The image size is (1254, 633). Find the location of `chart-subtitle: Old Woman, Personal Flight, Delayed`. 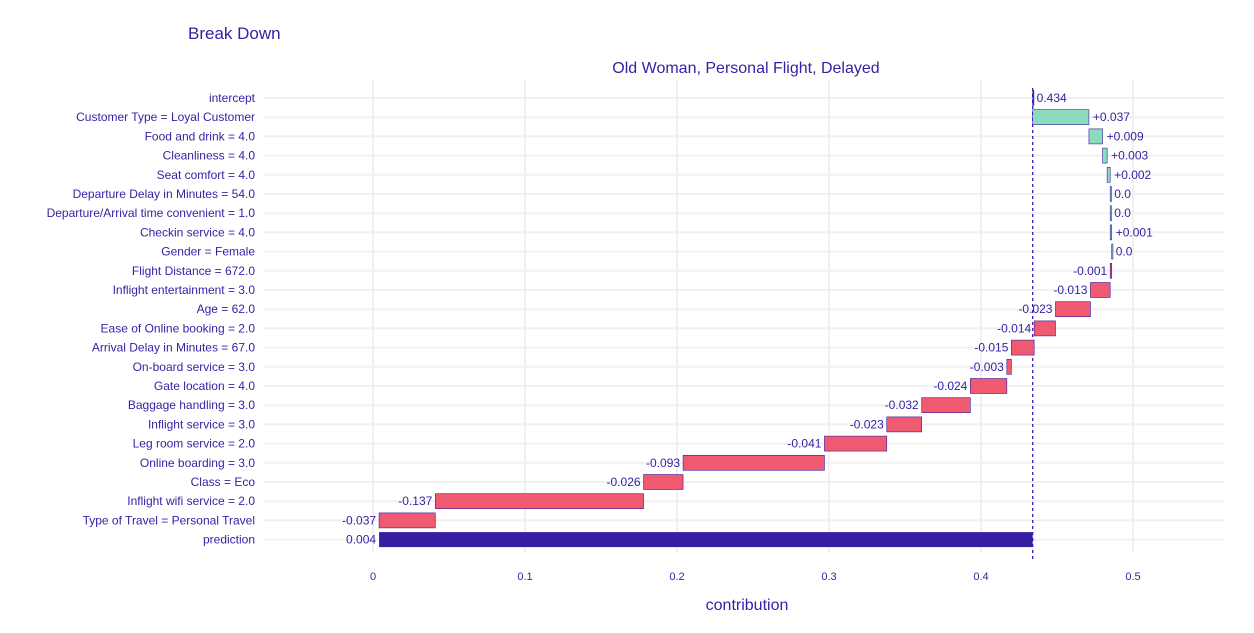

chart-subtitle: Old Woman, Personal Flight, Delayed is located at coordinates (745, 68).